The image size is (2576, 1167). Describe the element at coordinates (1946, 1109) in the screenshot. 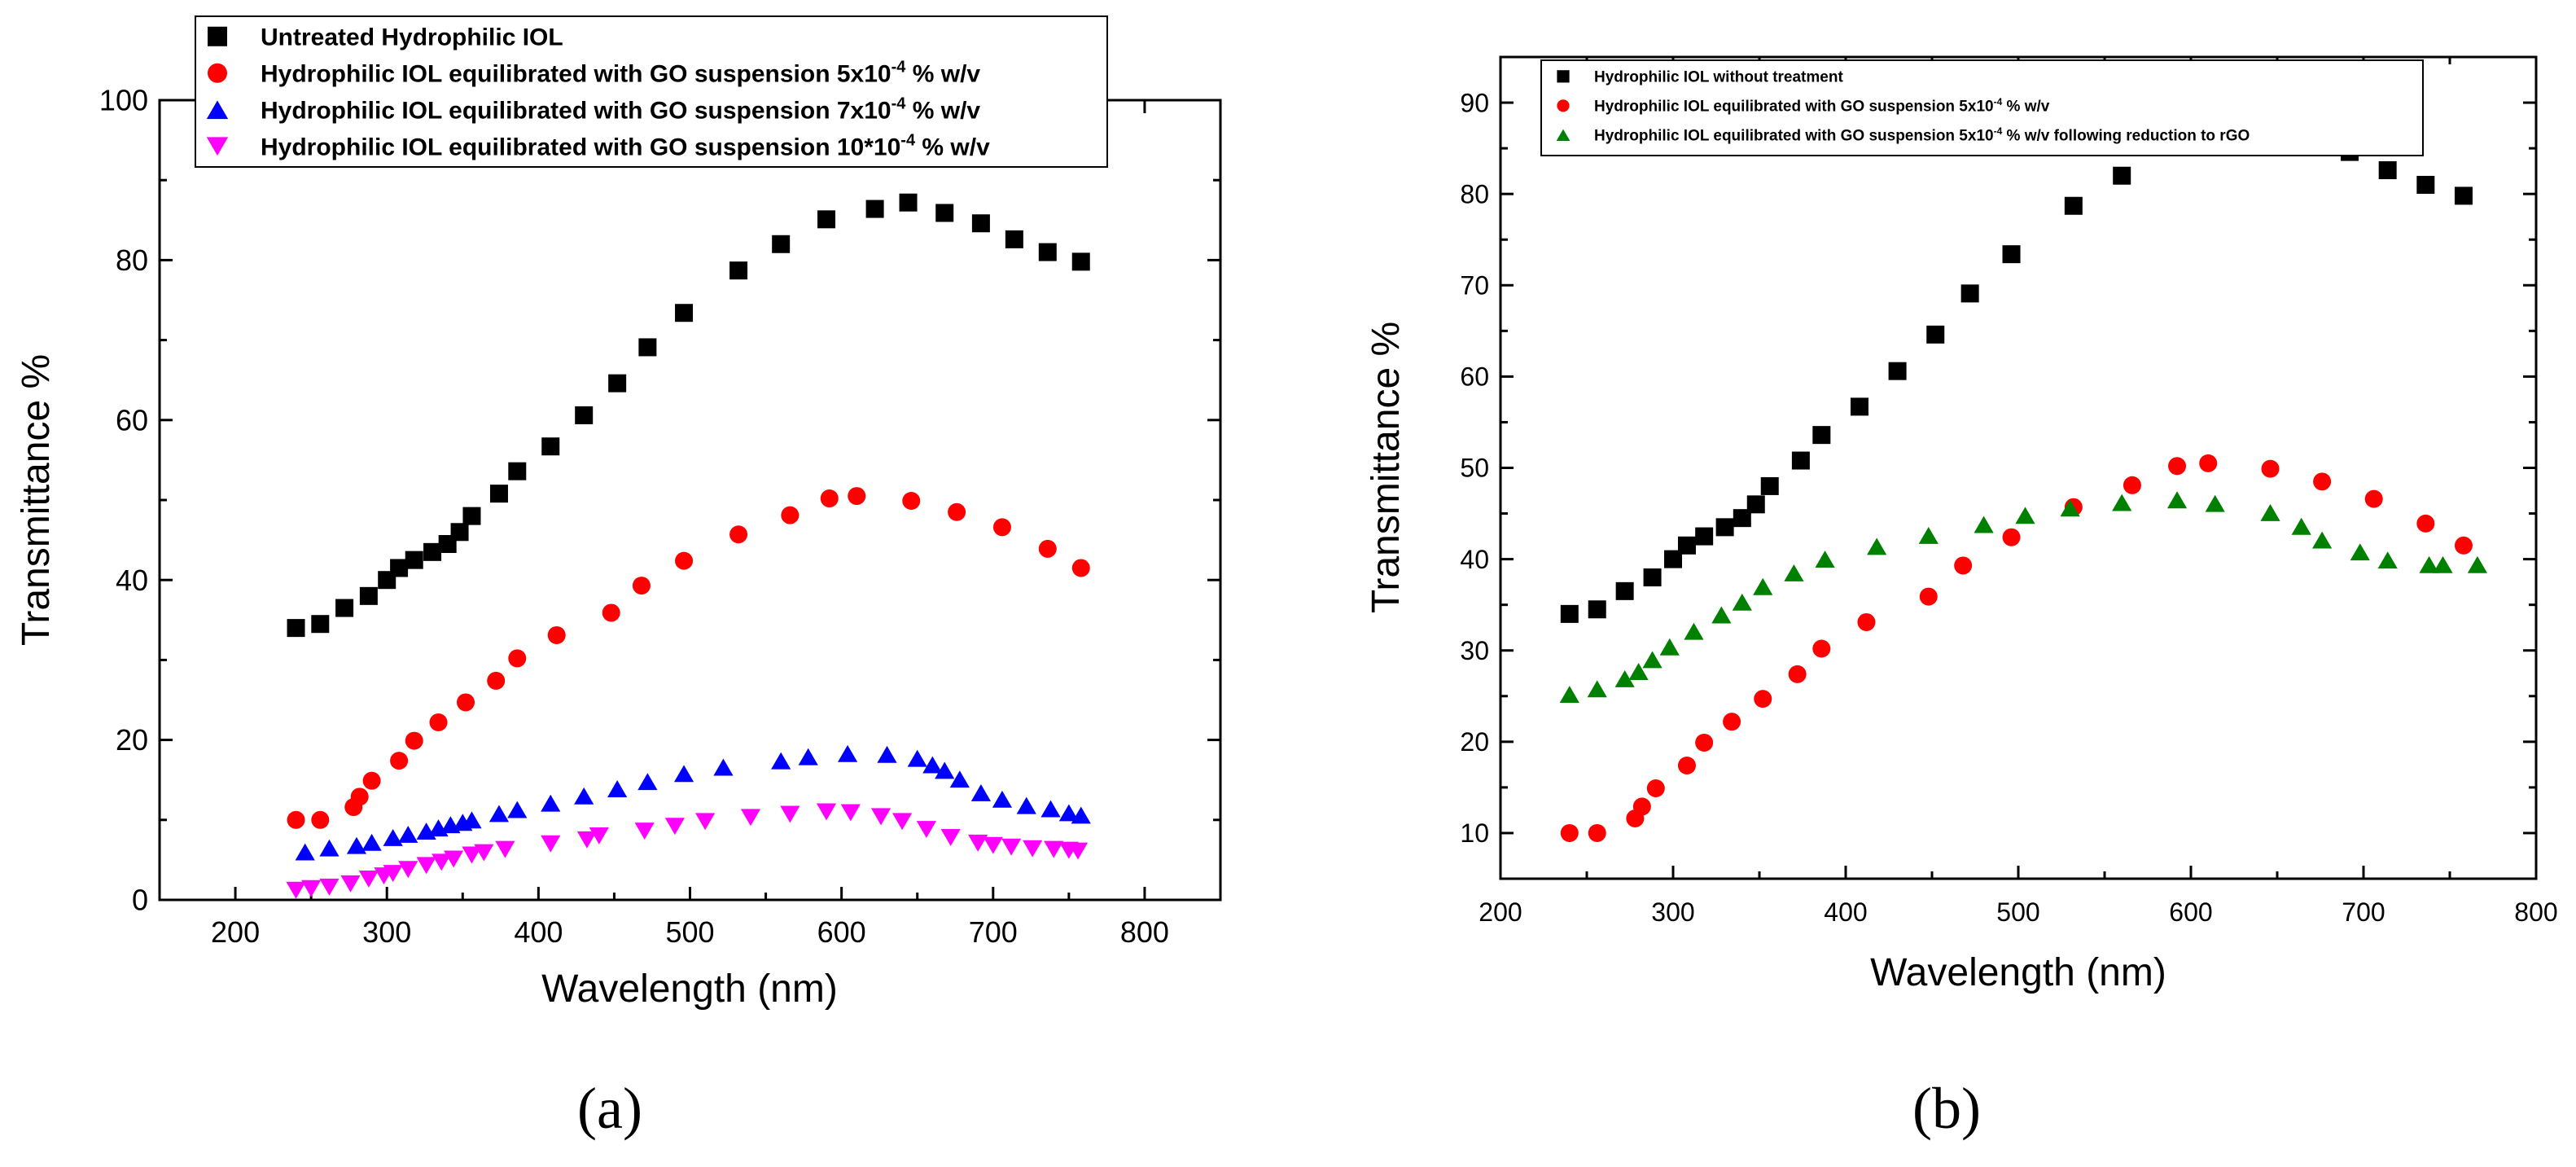

I see `panel-label-b: (b)` at that location.